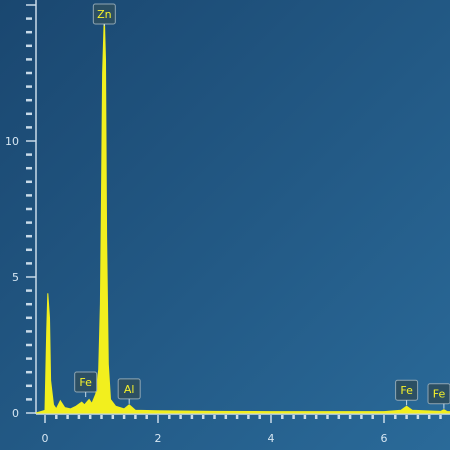  I want to click on x-tick-label: 2, so click(158, 438).